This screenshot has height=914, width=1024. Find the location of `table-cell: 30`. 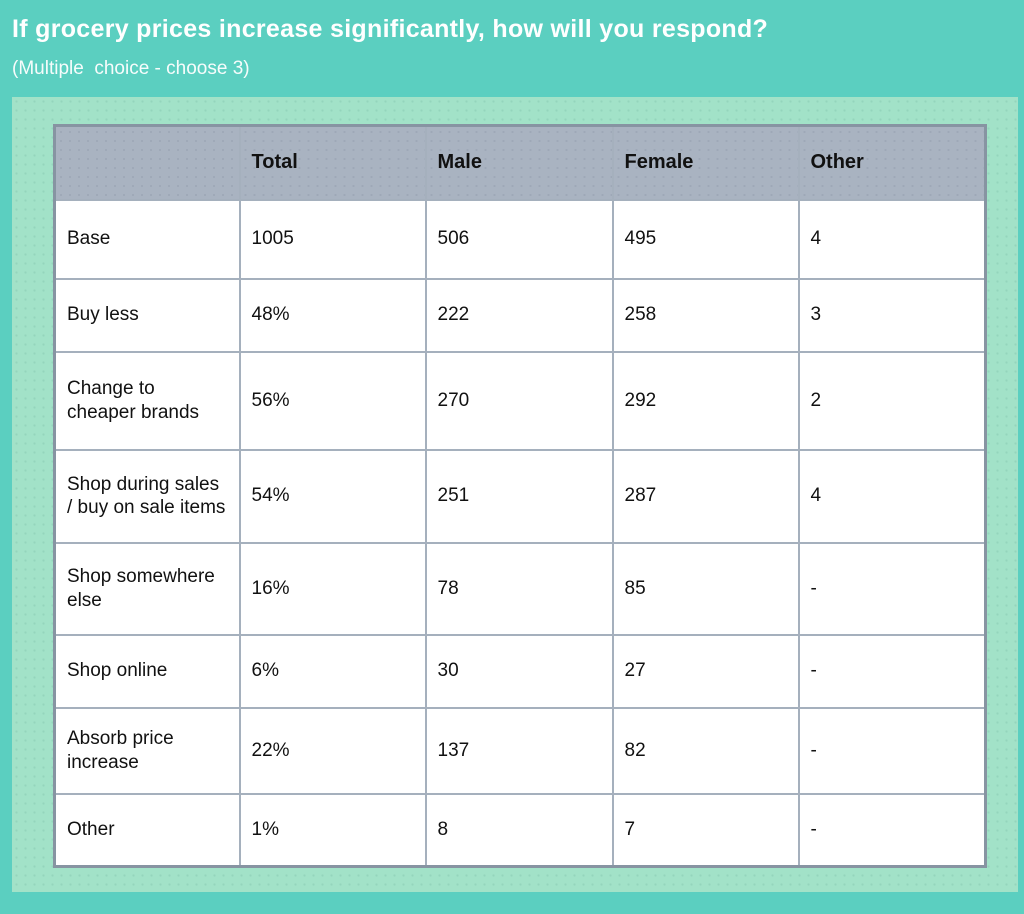

table-cell: 30 is located at coordinates (519, 671).